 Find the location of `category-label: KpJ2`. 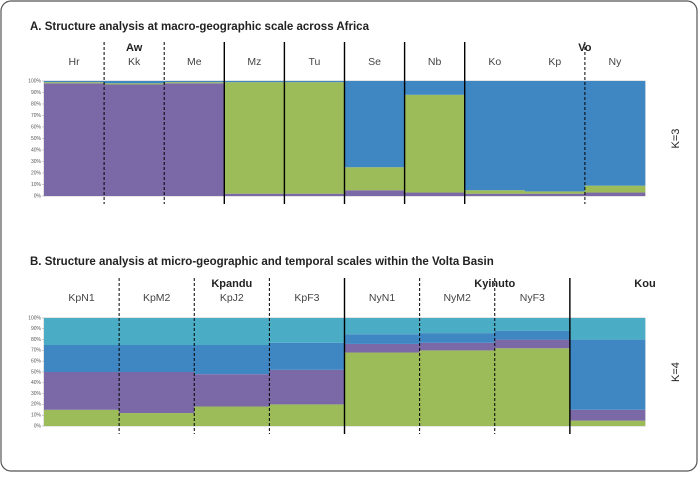

category-label: KpJ2 is located at coordinates (232, 298).